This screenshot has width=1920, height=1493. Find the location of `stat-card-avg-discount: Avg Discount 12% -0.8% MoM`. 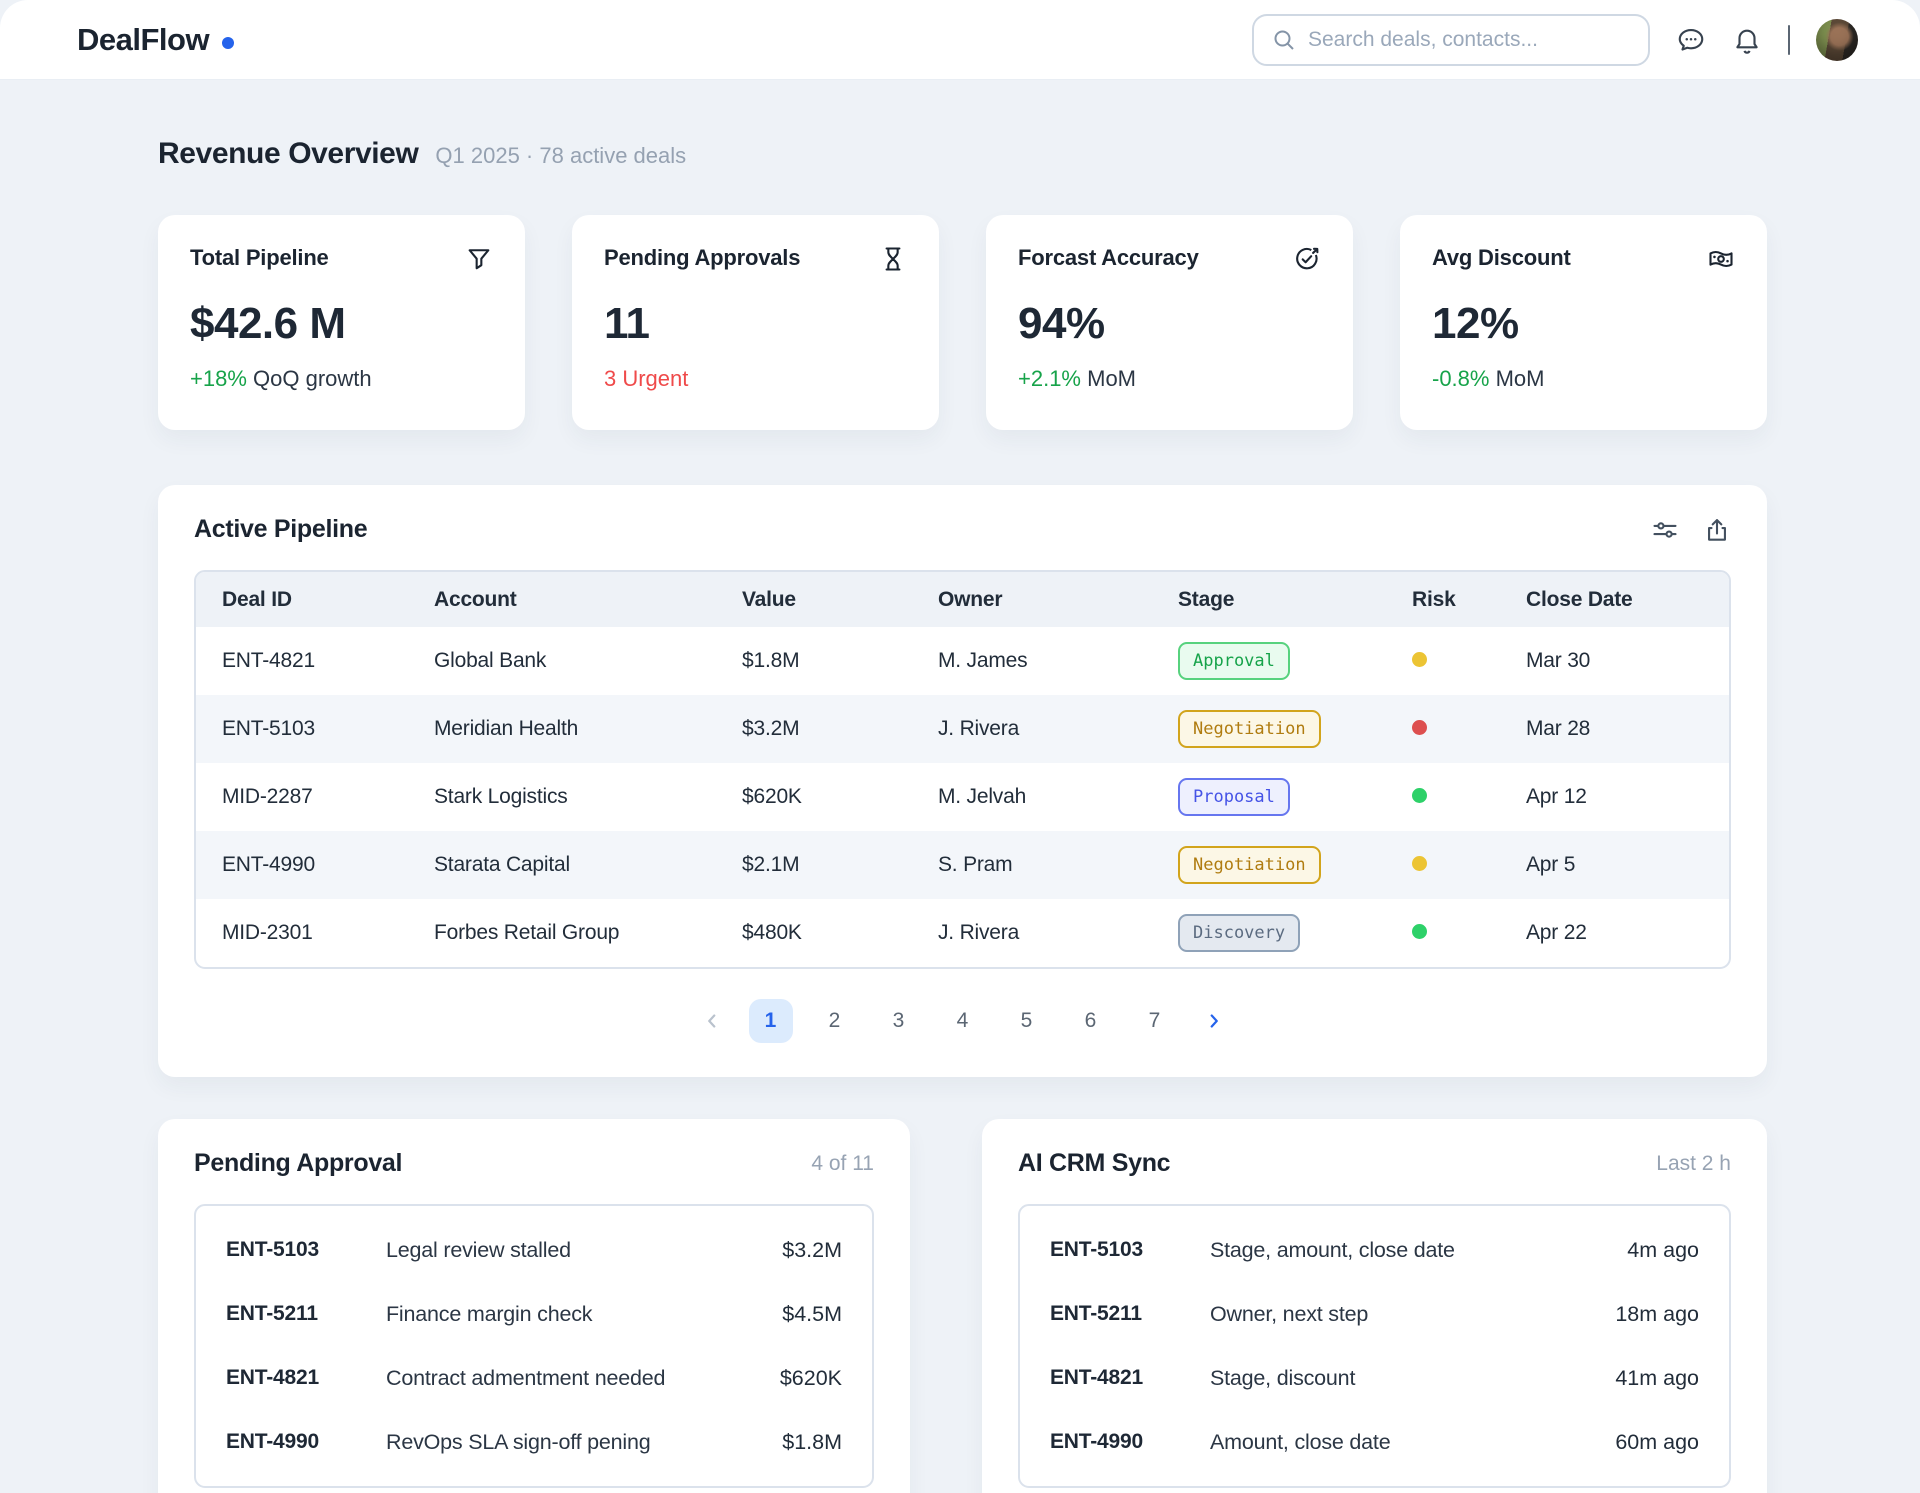

stat-card-avg-discount: Avg Discount 12% -0.8% MoM is located at coordinates (1583, 322).